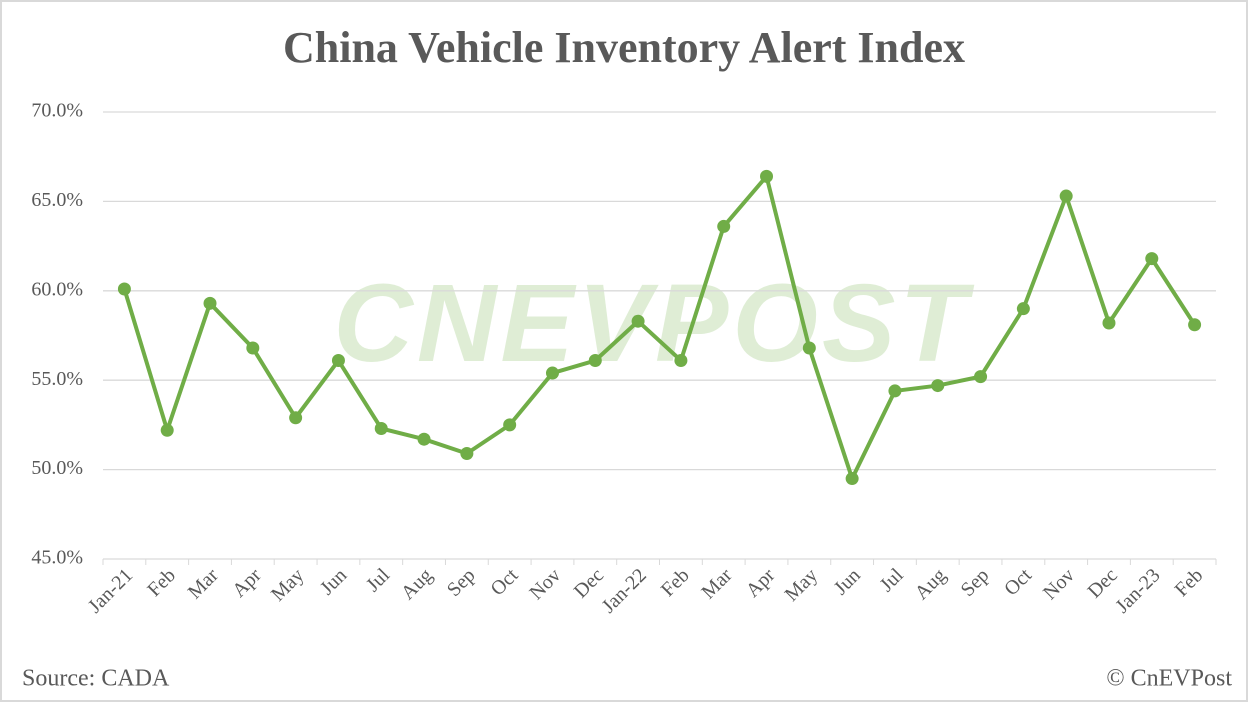 Image resolution: width=1248 pixels, height=702 pixels. What do you see at coordinates (96, 679) in the screenshot?
I see `source-note: Source: CADA` at bounding box center [96, 679].